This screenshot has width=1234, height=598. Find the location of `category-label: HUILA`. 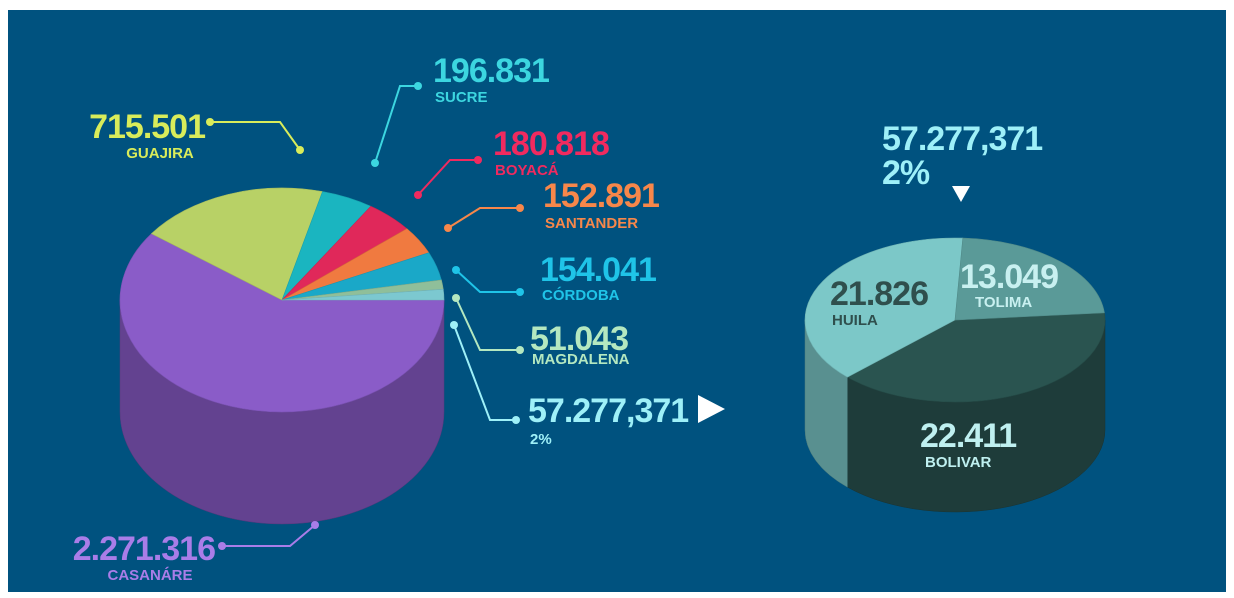

category-label: HUILA is located at coordinates (855, 320).